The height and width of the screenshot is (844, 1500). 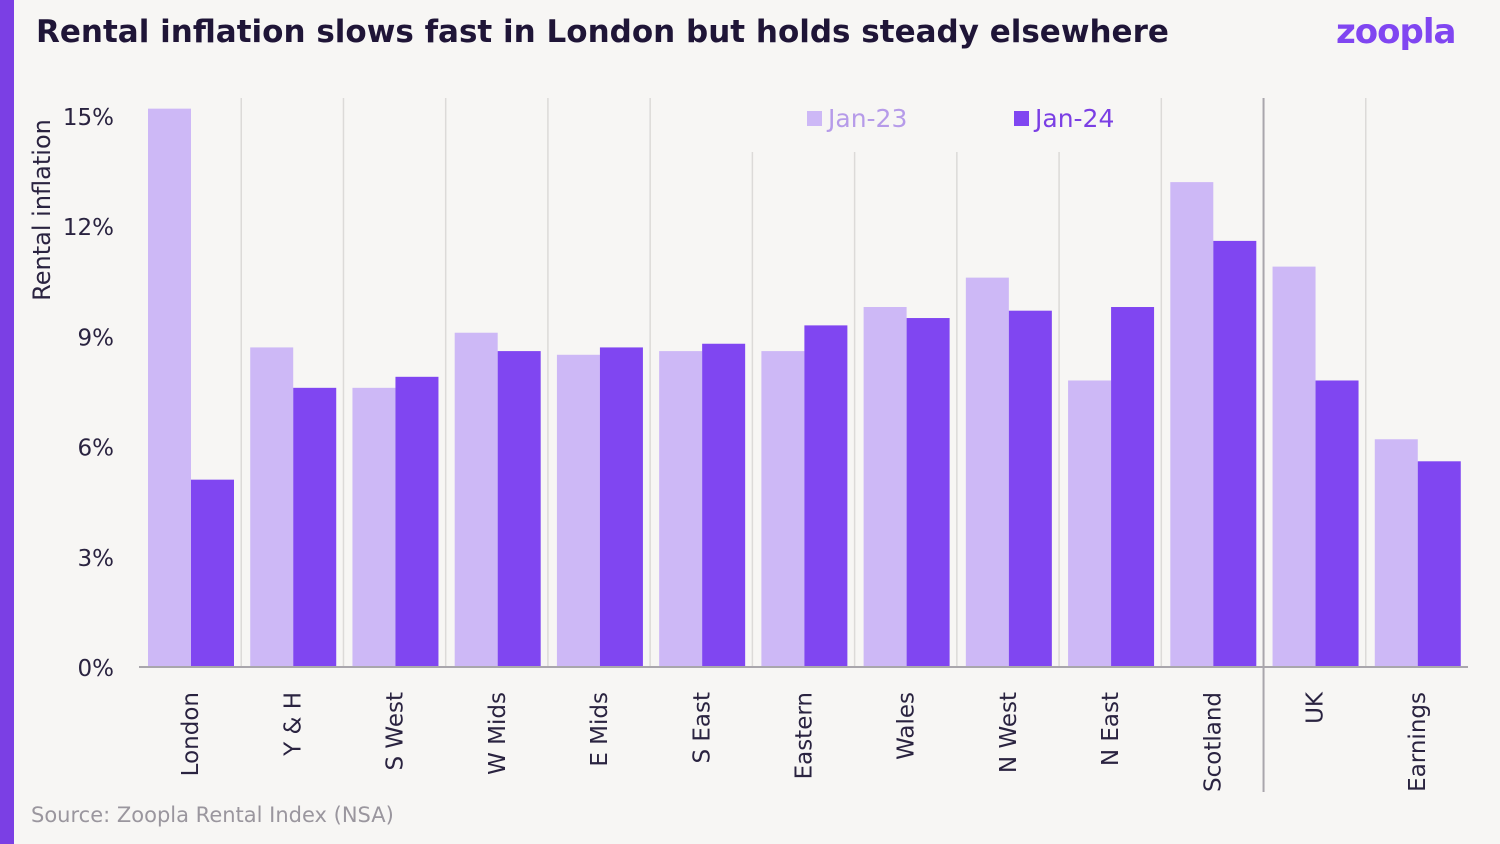 What do you see at coordinates (826, 496) in the screenshot?
I see `bar-jan24-eastern` at bounding box center [826, 496].